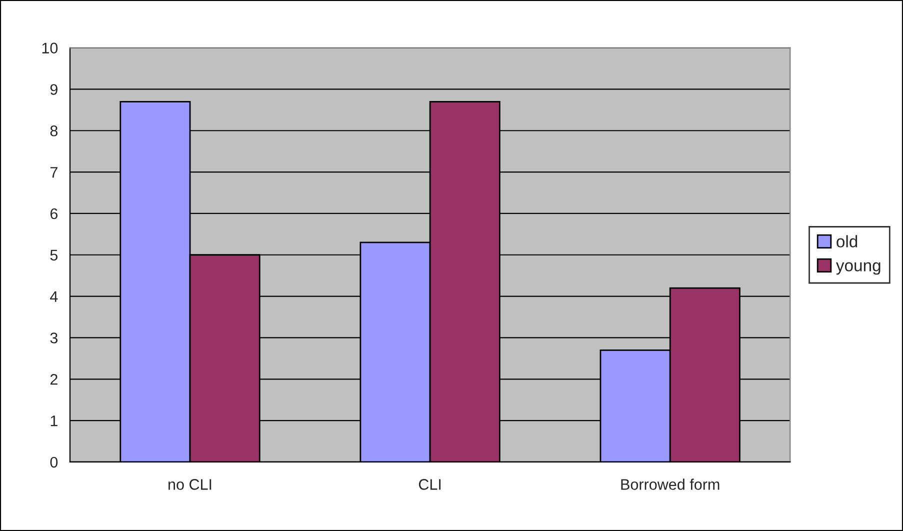  Describe the element at coordinates (670, 484) in the screenshot. I see `x-tick-label: Borrowed form` at that location.